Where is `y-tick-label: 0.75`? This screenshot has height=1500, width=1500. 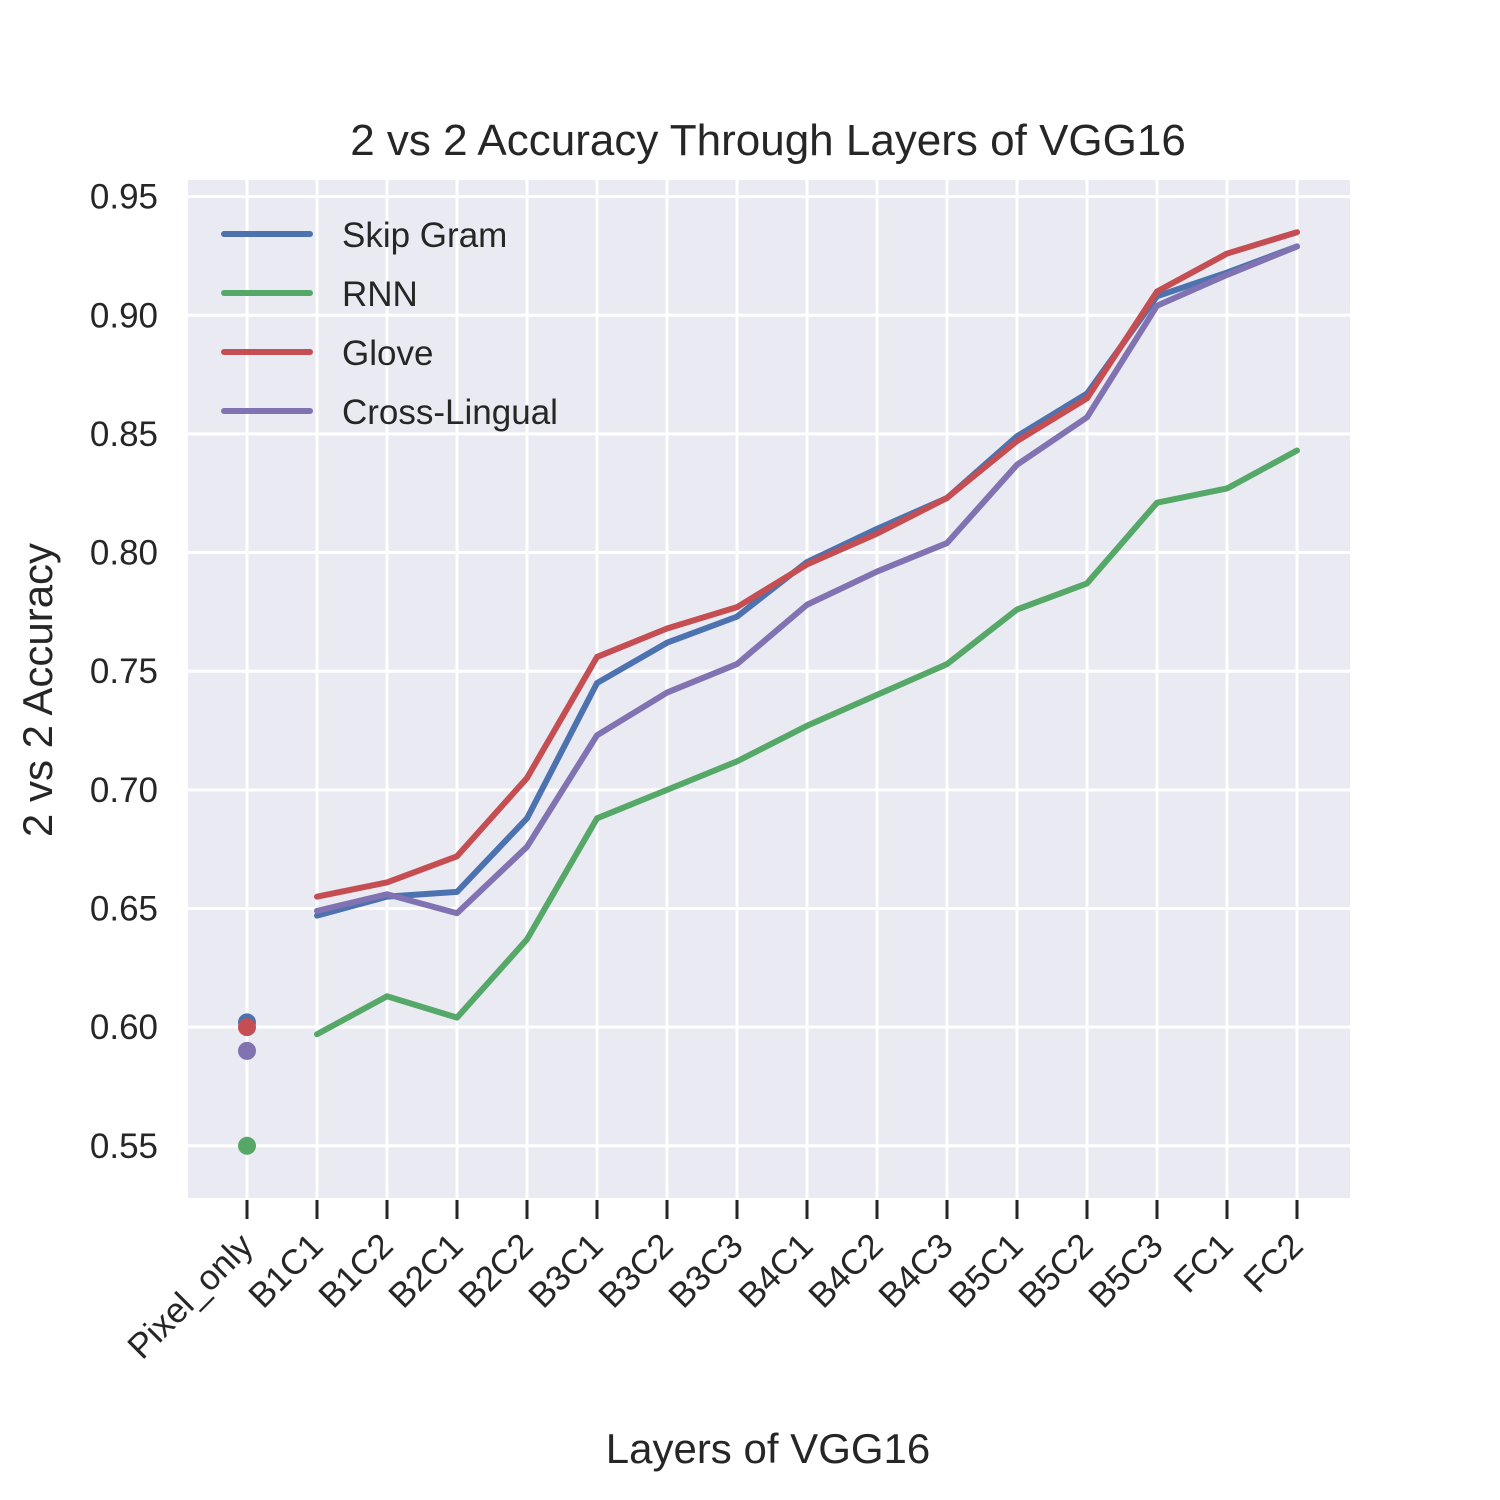
y-tick-label: 0.75 is located at coordinates (124, 671).